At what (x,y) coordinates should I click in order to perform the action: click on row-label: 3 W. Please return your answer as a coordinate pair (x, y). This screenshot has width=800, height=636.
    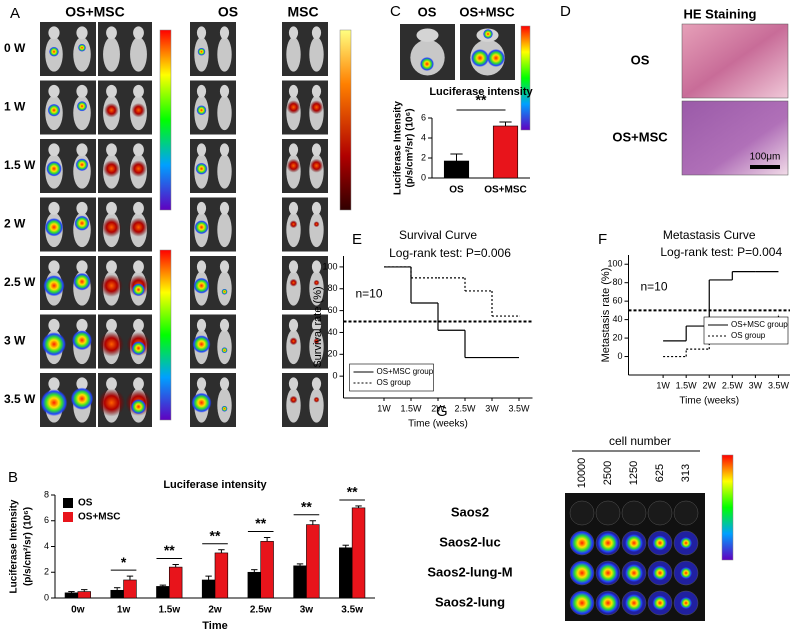
    Looking at the image, I should click on (15, 341).